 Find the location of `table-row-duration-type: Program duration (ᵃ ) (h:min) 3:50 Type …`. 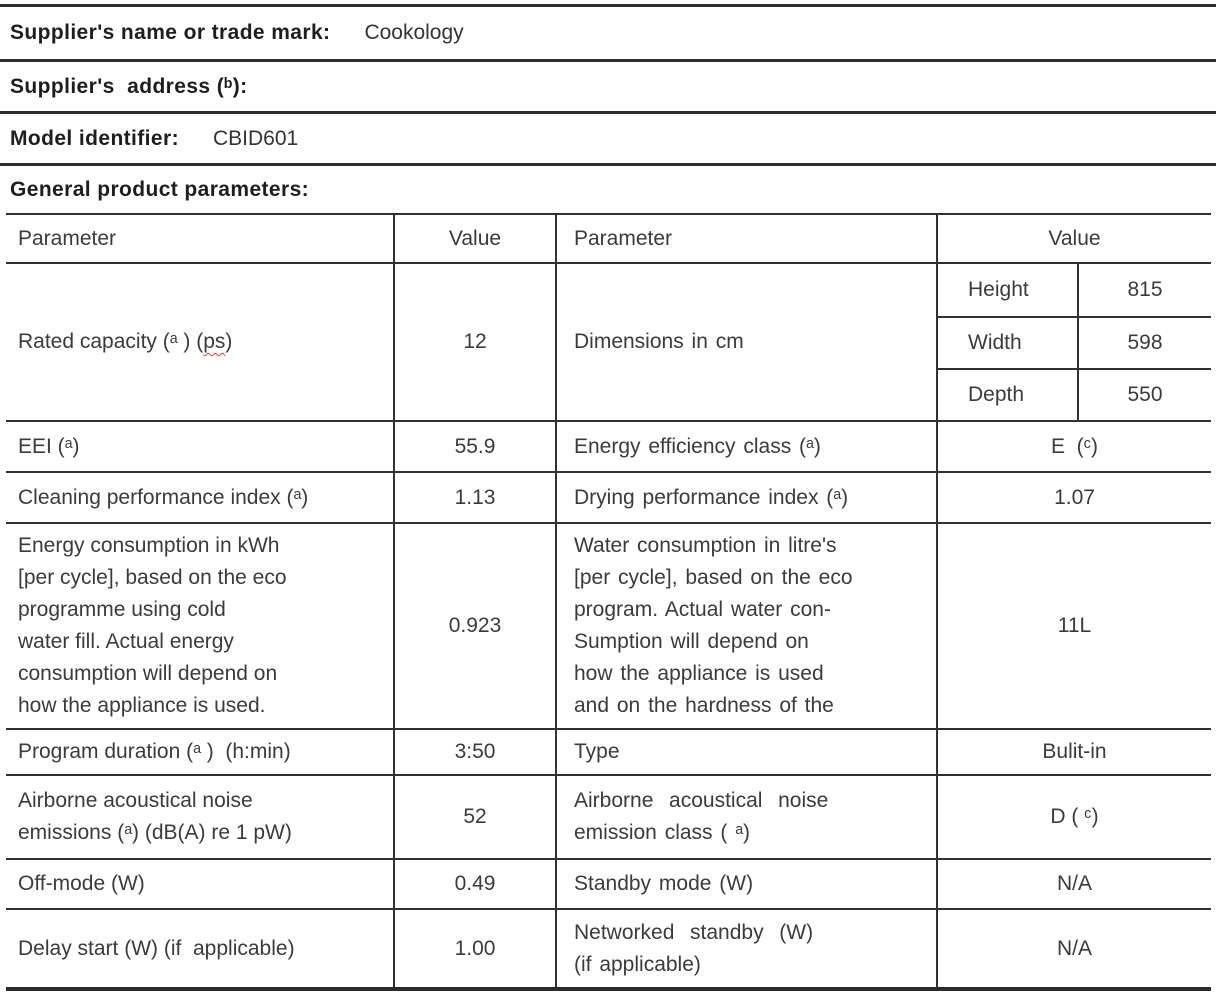

table-row-duration-type: Program duration (ᵃ ) (h:min) 3:50 Type … is located at coordinates (608, 751).